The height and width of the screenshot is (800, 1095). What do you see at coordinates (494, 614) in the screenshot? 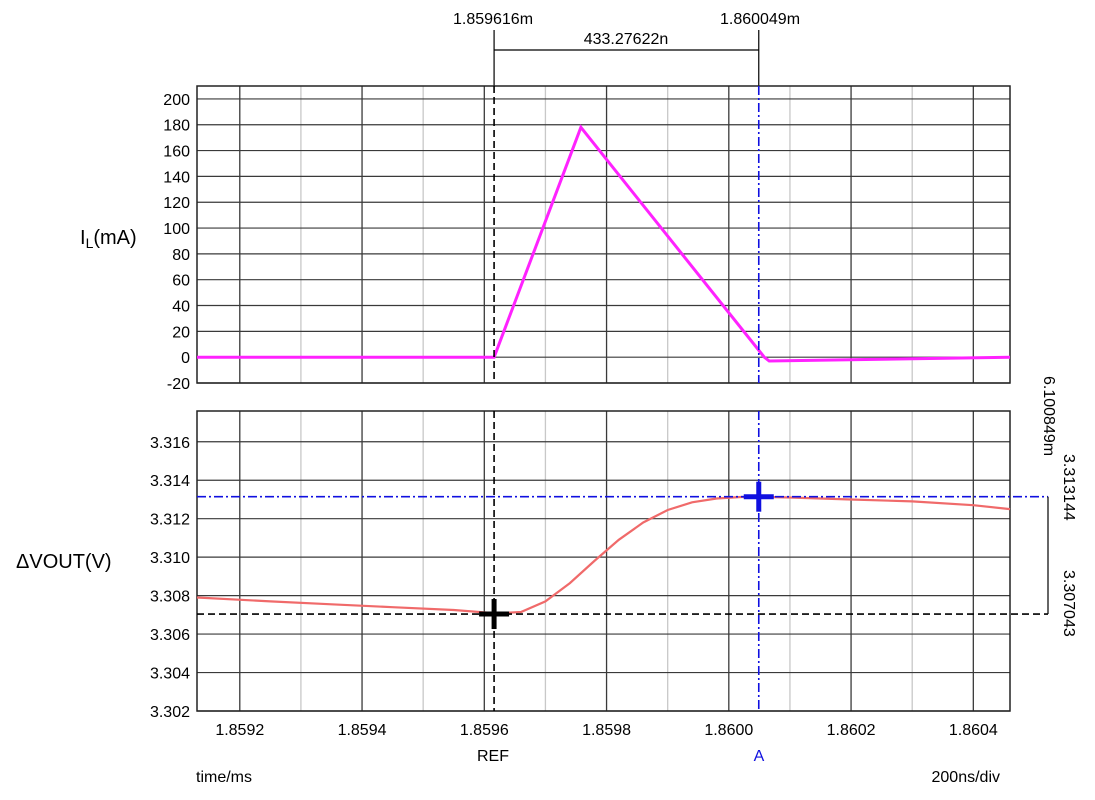
I see `ref-cross-marker` at bounding box center [494, 614].